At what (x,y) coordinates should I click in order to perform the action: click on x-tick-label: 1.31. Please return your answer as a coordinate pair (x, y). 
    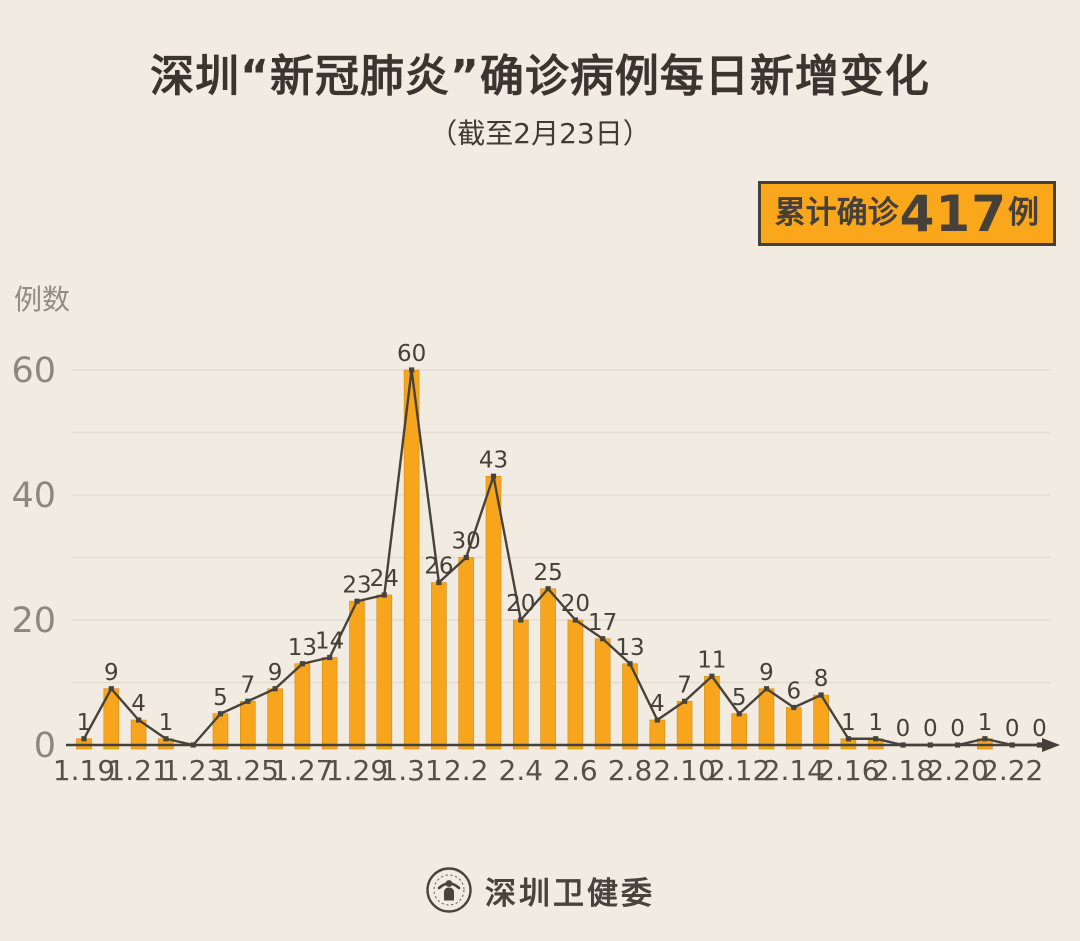
    Looking at the image, I should click on (411, 770).